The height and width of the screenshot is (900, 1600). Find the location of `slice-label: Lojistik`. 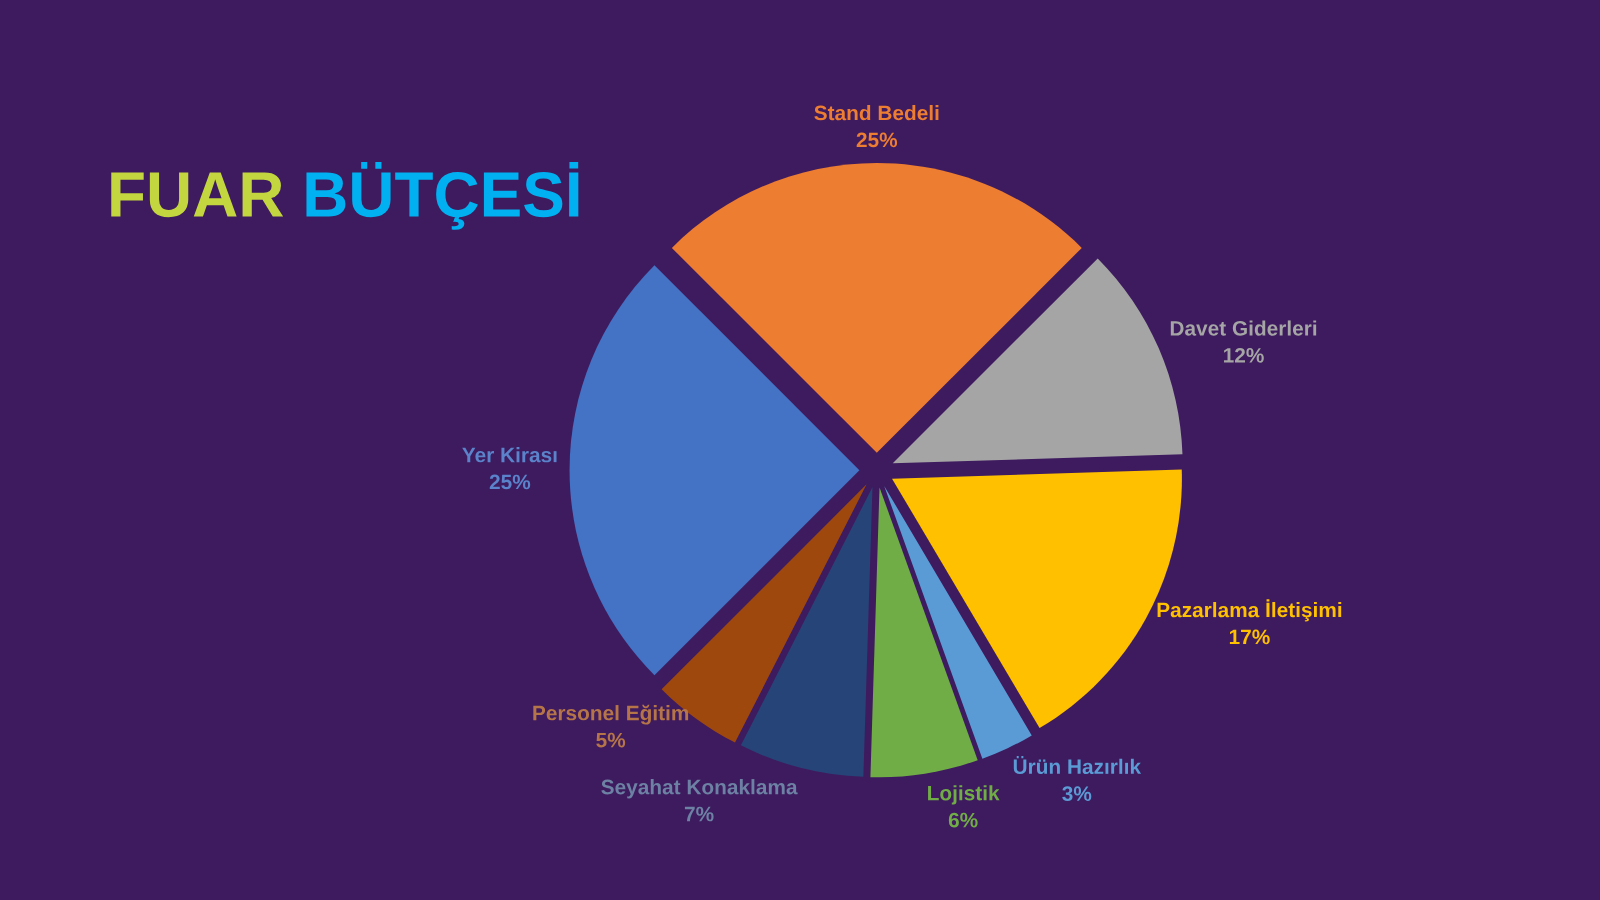

slice-label: Lojistik is located at coordinates (964, 795).